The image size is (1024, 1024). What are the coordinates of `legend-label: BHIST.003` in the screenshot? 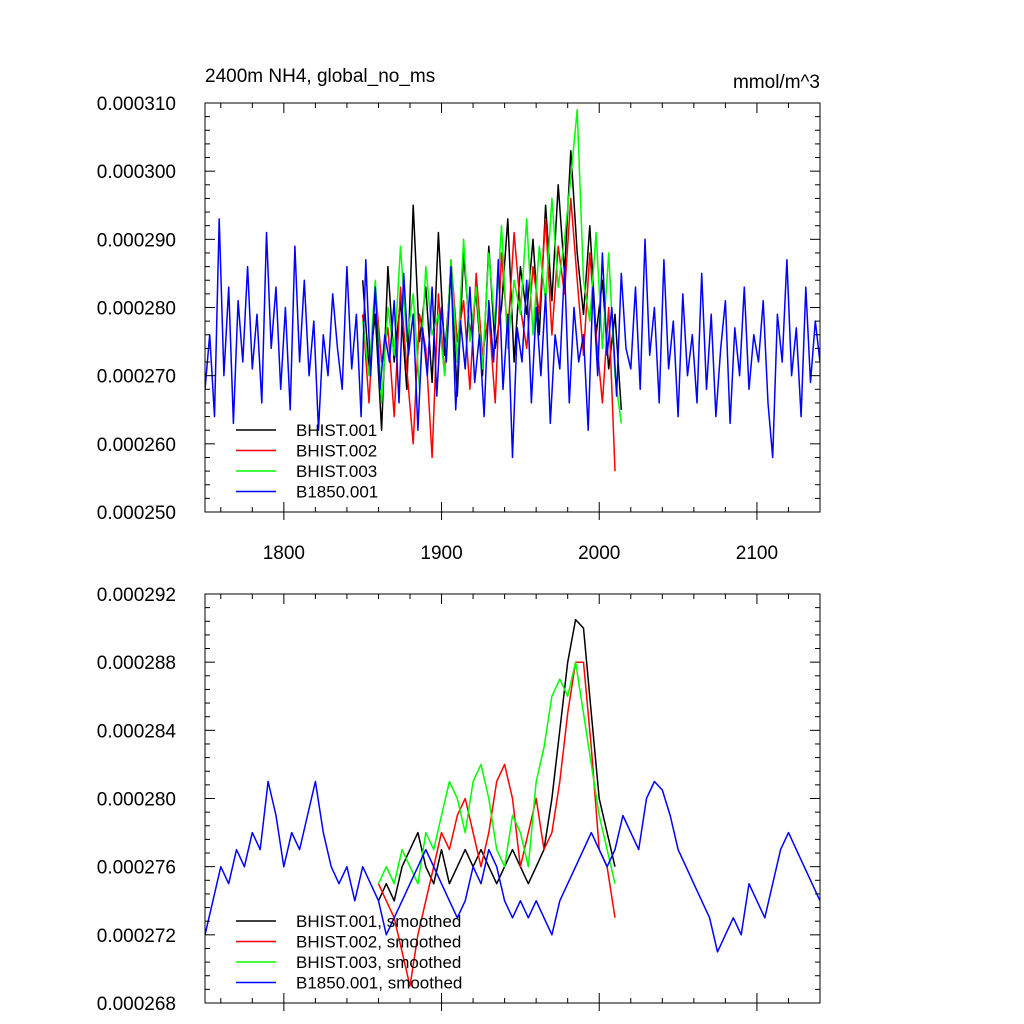 It's located at (336, 471).